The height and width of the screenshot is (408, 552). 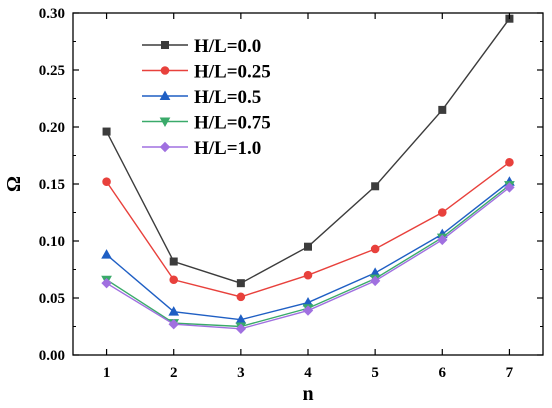 I want to click on legend-entry-h-l-0-75: H/L=0.75, so click(x=206, y=123).